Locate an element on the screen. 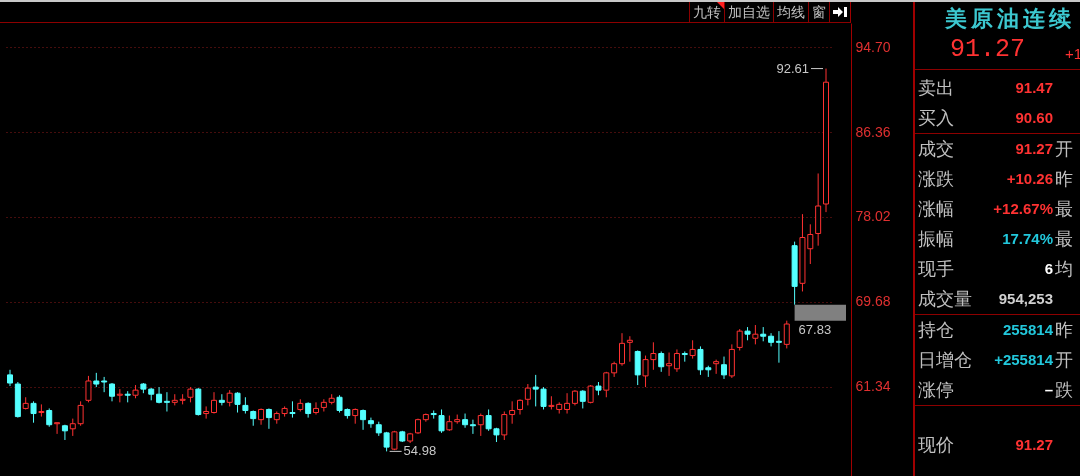 The height and width of the screenshot is (476, 1080). band-label: 67.83 is located at coordinates (815, 329).